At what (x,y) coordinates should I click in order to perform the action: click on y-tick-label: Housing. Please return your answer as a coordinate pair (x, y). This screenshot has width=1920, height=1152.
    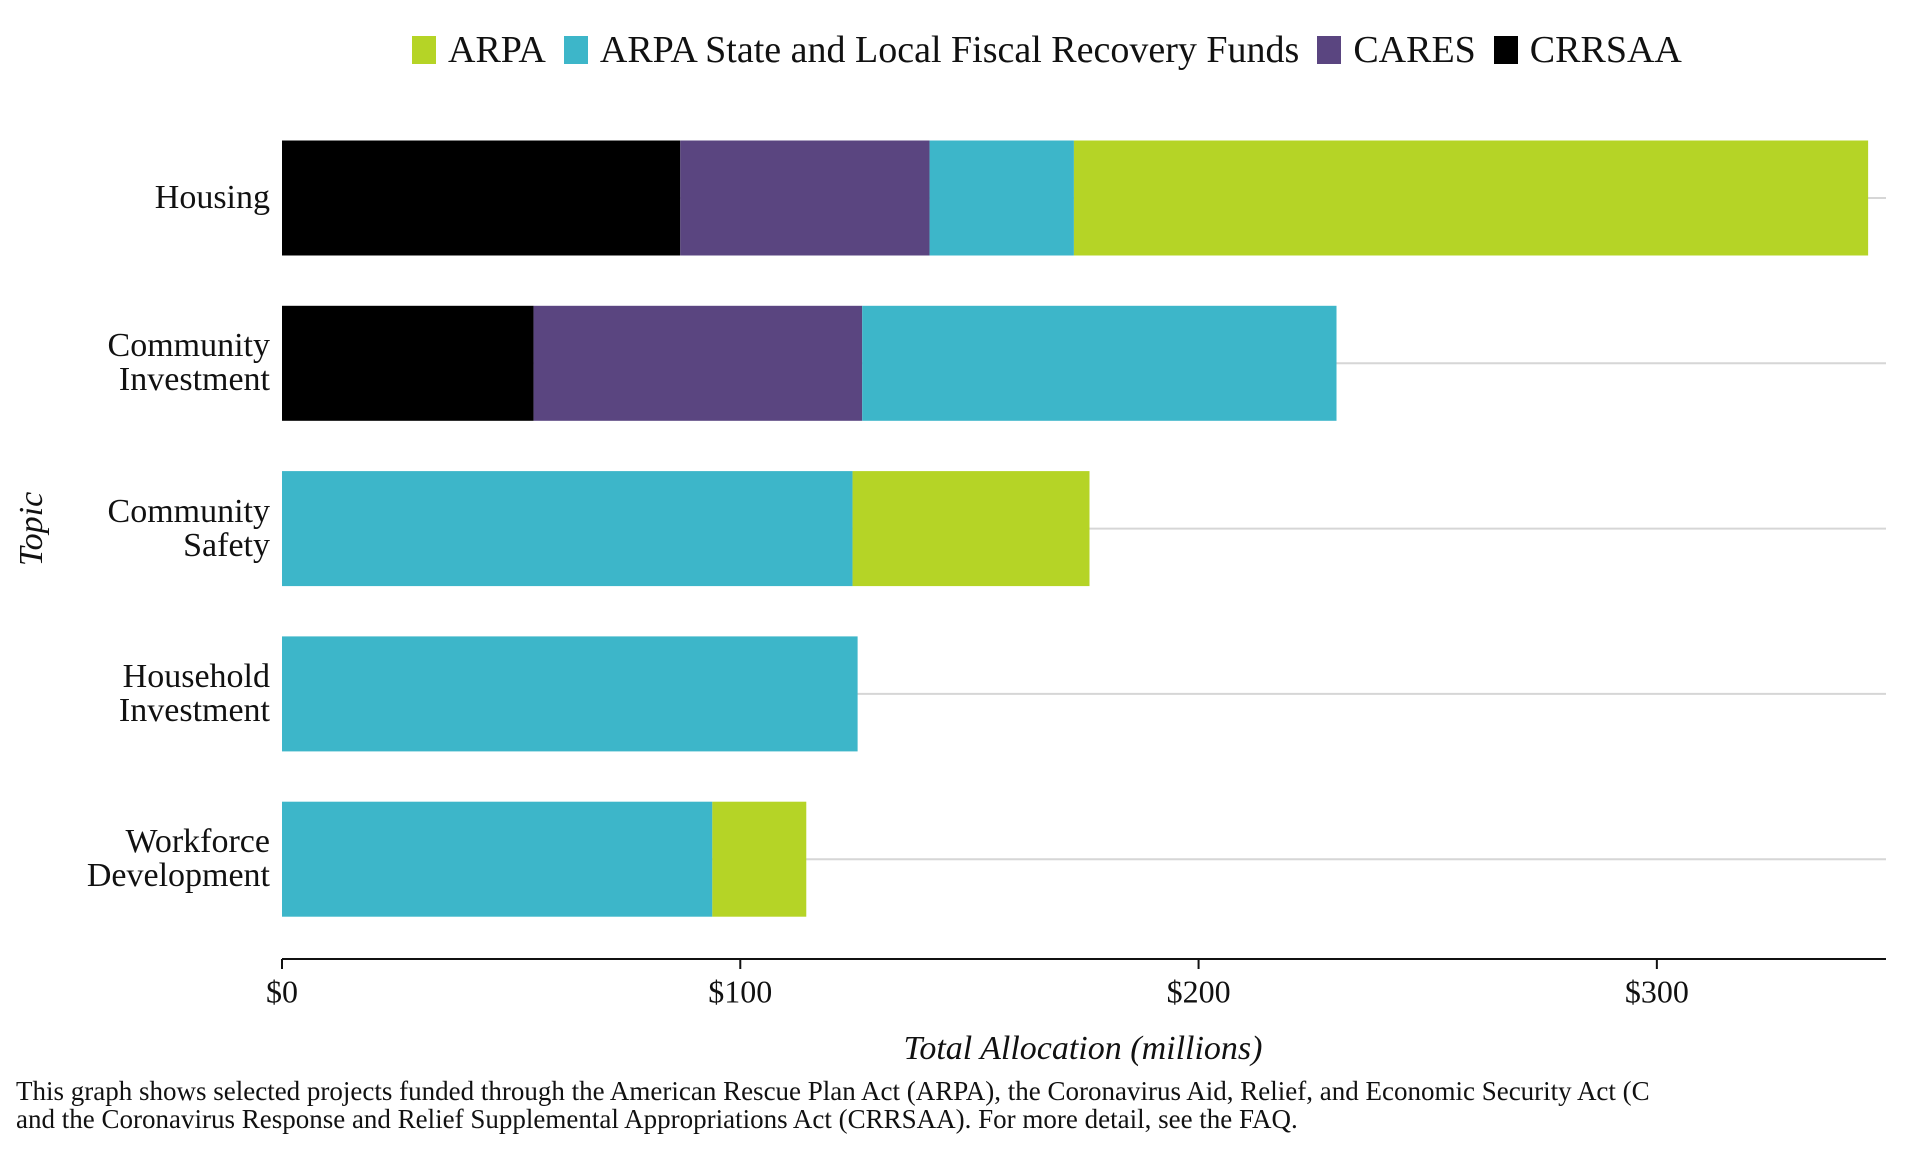
    Looking at the image, I should click on (212, 197).